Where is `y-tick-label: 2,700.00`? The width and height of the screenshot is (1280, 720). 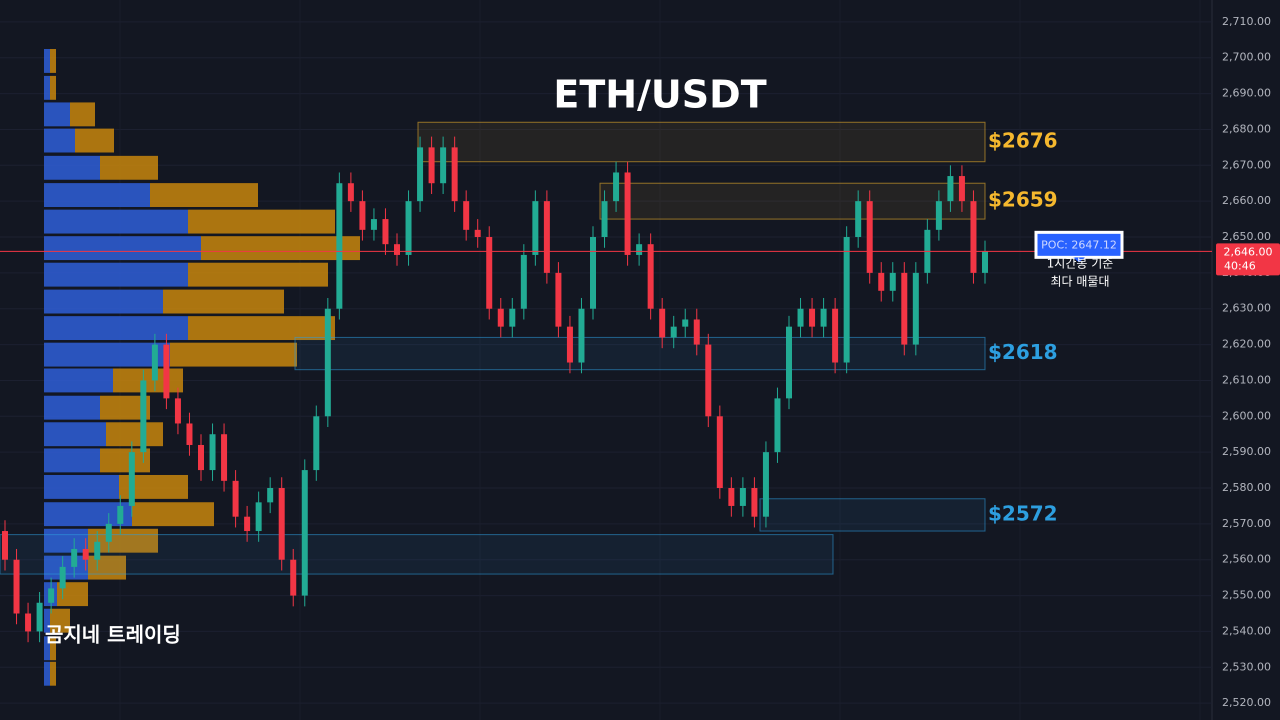 y-tick-label: 2,700.00 is located at coordinates (1246, 57).